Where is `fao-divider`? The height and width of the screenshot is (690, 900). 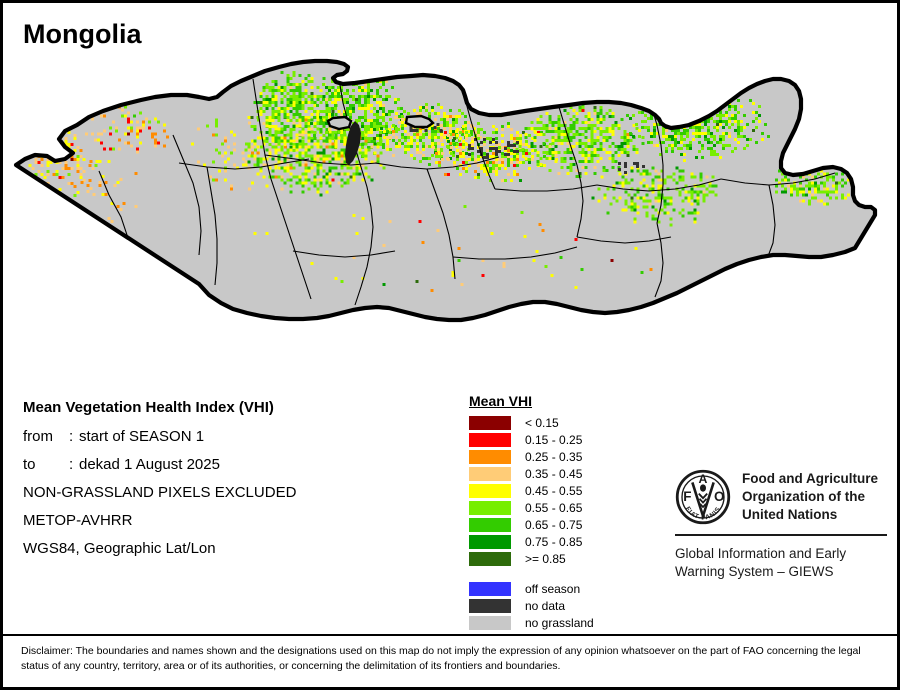 fao-divider is located at coordinates (781, 535).